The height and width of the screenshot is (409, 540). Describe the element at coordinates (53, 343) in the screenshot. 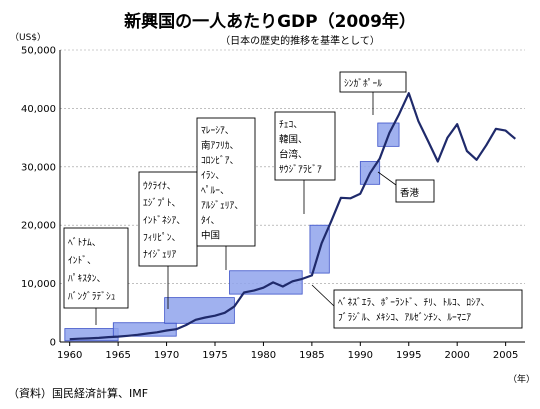

I see `y-tick-label: 0` at that location.